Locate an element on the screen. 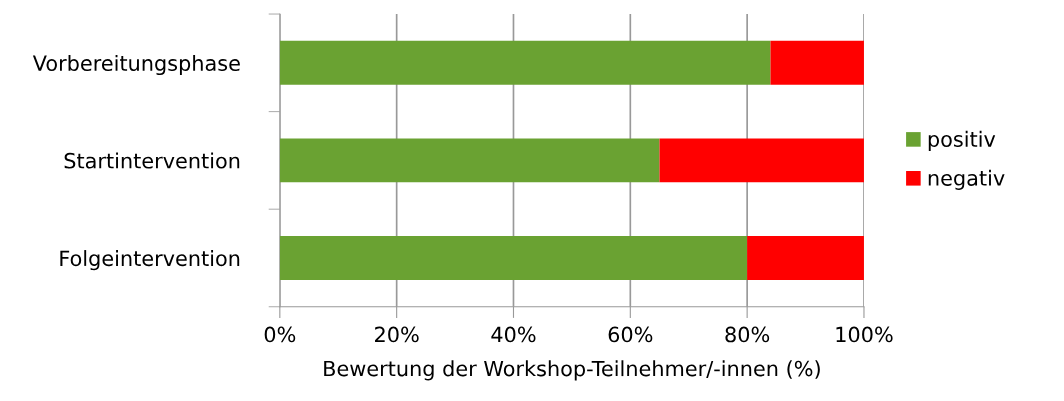  x-tick-label: 80% is located at coordinates (747, 334).